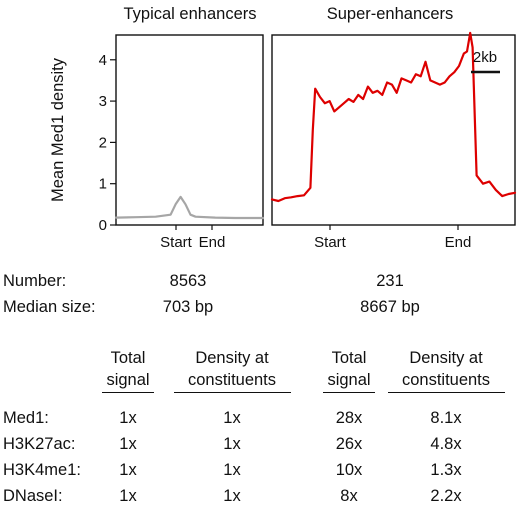  Describe the element at coordinates (127, 369) in the screenshot. I see `header-total-signal-typical: Total signal` at that location.